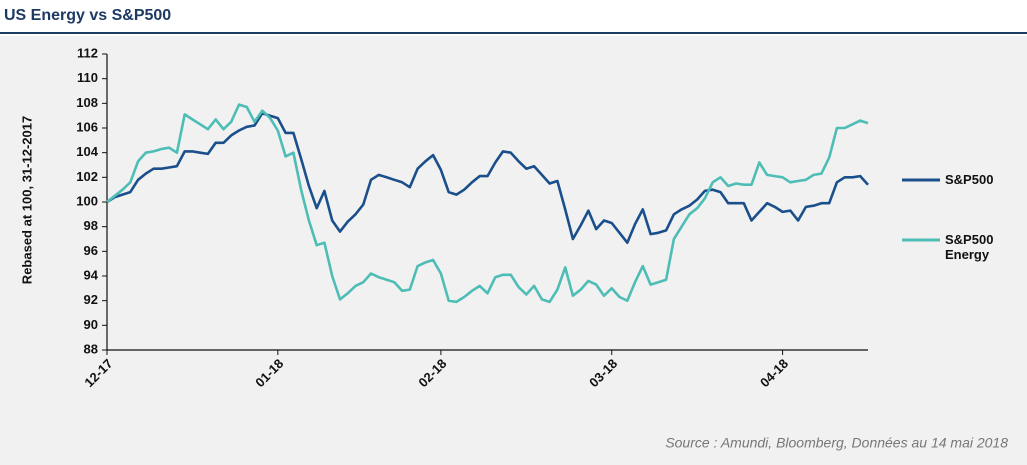 The height and width of the screenshot is (465, 1027). What do you see at coordinates (26, 200) in the screenshot?
I see `y-axis-label: Rebased at 100, 31-12-2017` at bounding box center [26, 200].